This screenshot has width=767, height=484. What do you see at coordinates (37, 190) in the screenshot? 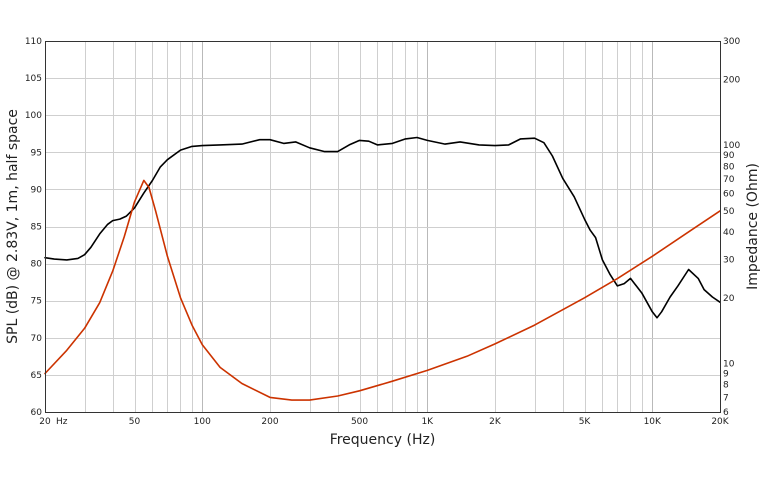
I see `y-left-tick-label: 90` at bounding box center [37, 190].